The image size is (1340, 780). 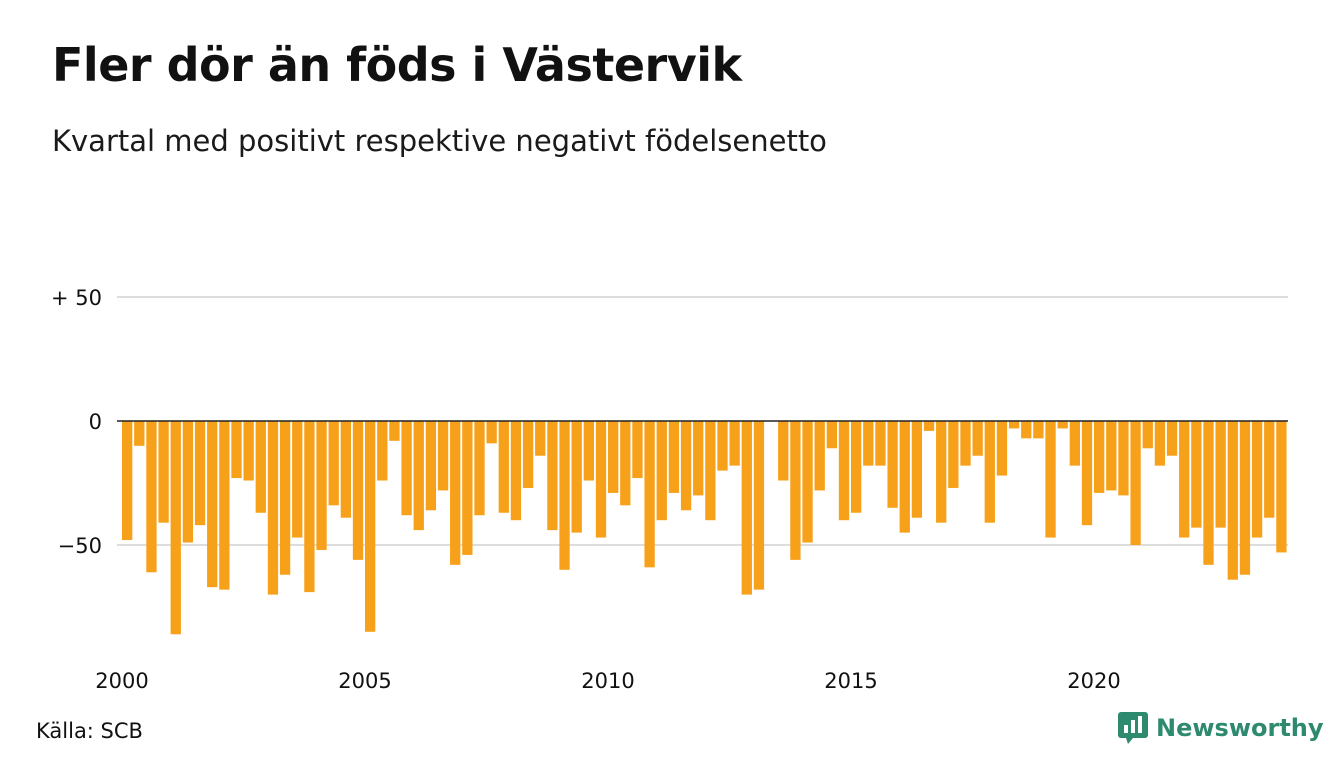 I want to click on x-tick-label: 2020, so click(x=1093, y=681).